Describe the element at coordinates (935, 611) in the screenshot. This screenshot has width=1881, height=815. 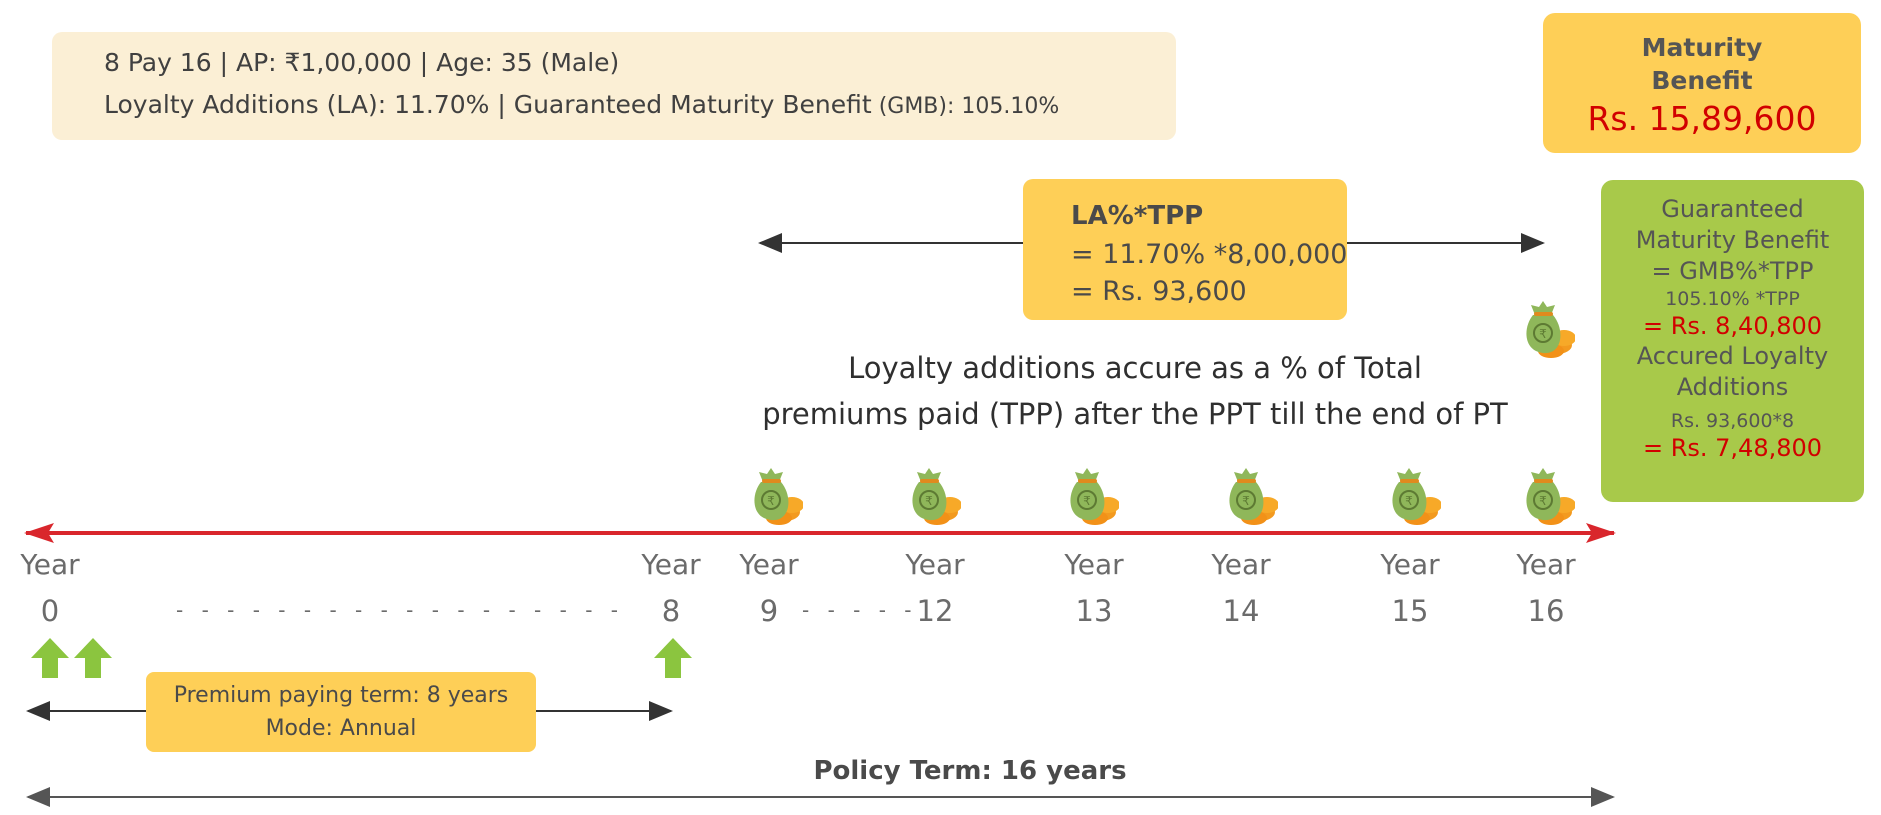
I see `year-12: 12` at that location.